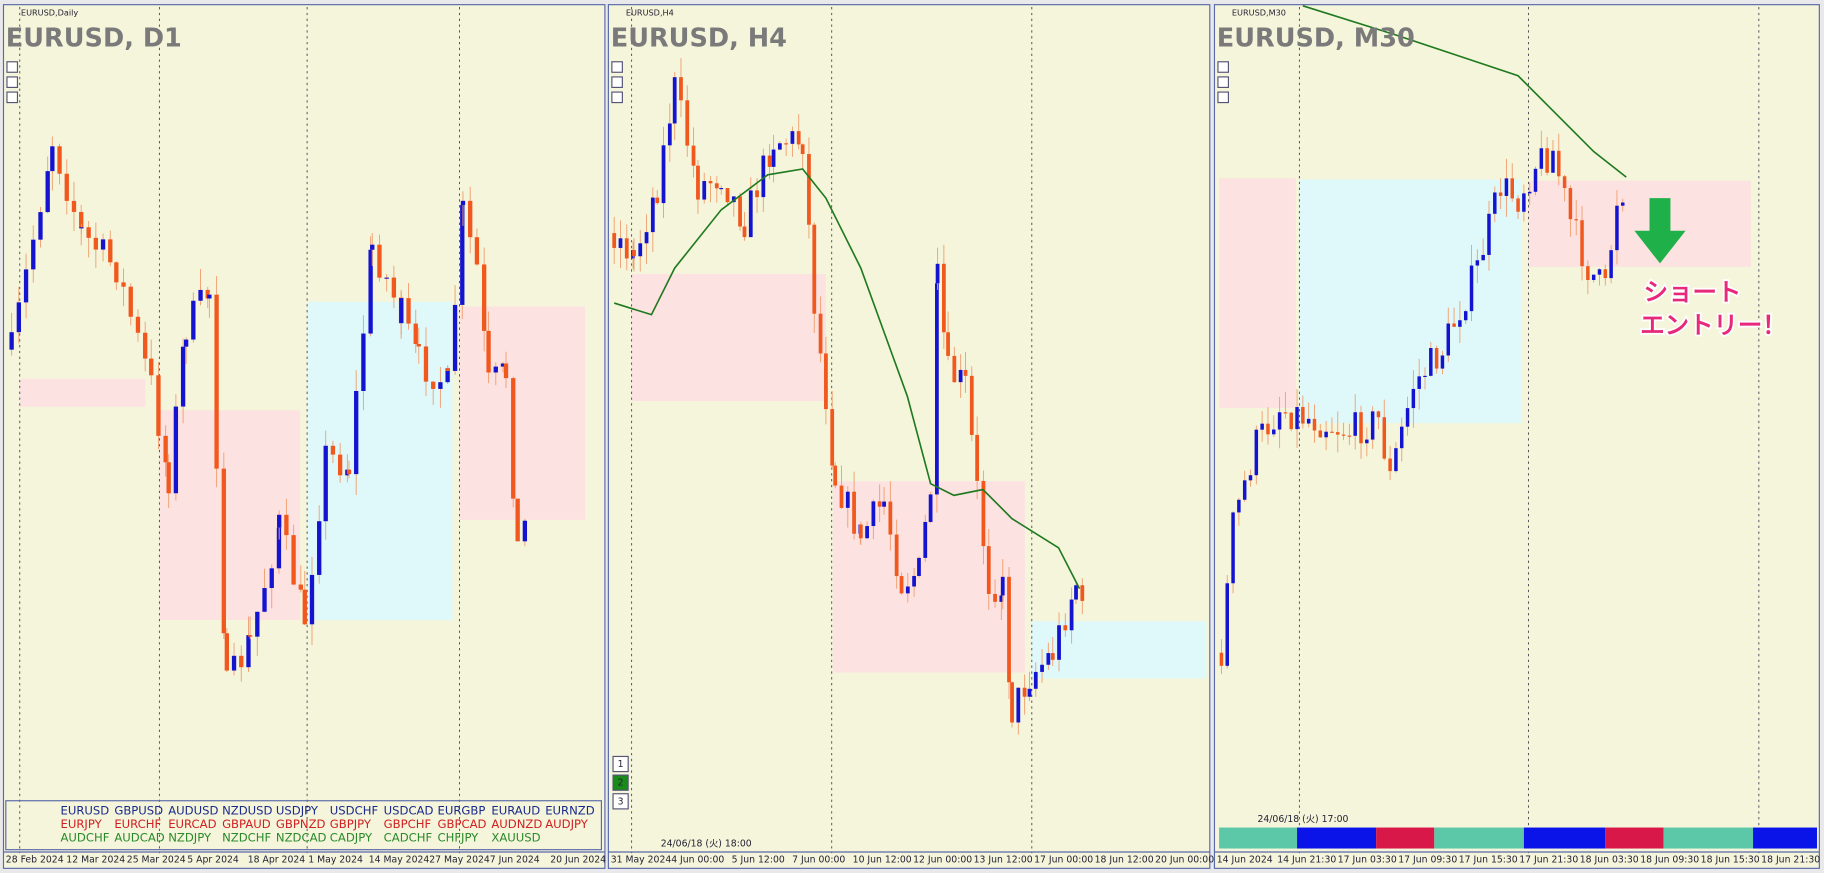 Image resolution: width=1824 pixels, height=873 pixels. What do you see at coordinates (570, 811) in the screenshot?
I see `symbol-button: EURNZD` at bounding box center [570, 811].